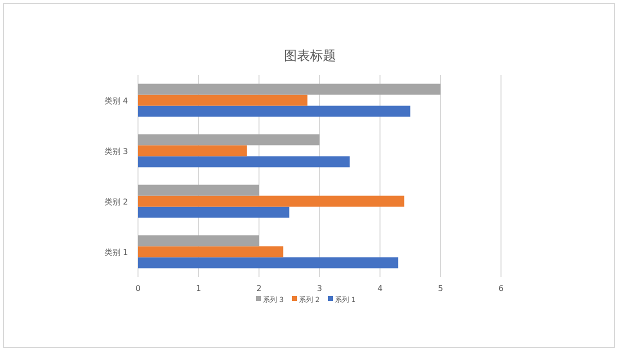  What do you see at coordinates (380, 288) in the screenshot?
I see `x-tick-label: 4` at bounding box center [380, 288].